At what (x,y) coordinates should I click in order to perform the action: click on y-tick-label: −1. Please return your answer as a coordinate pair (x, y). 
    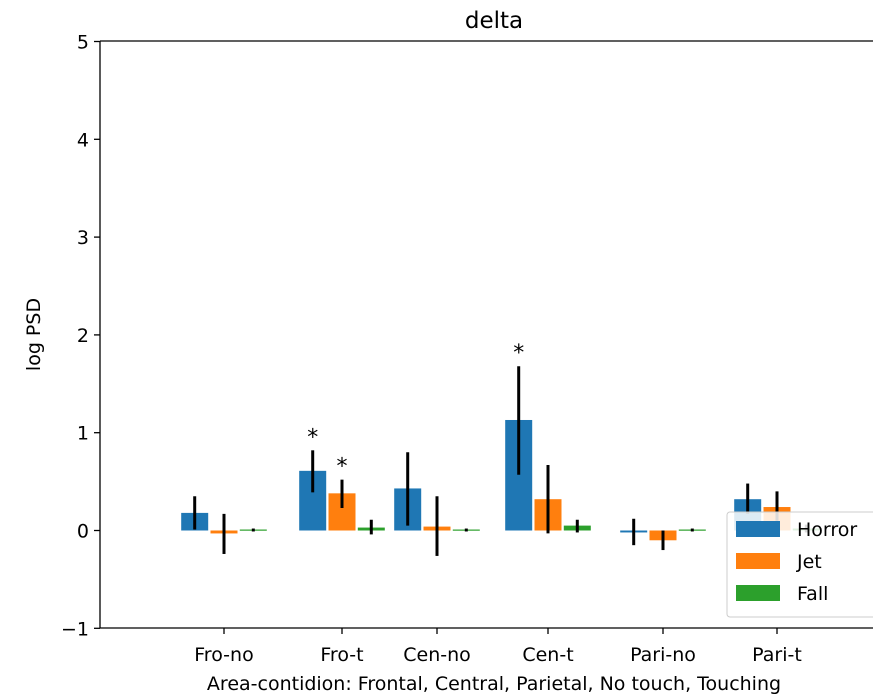
    Looking at the image, I should click on (75, 629).